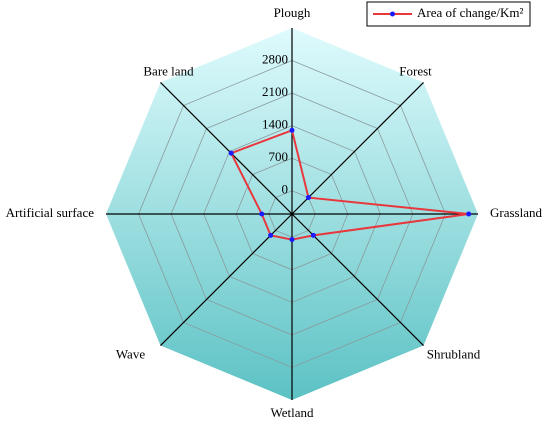  I want to click on category-label: Forest, so click(415, 70).